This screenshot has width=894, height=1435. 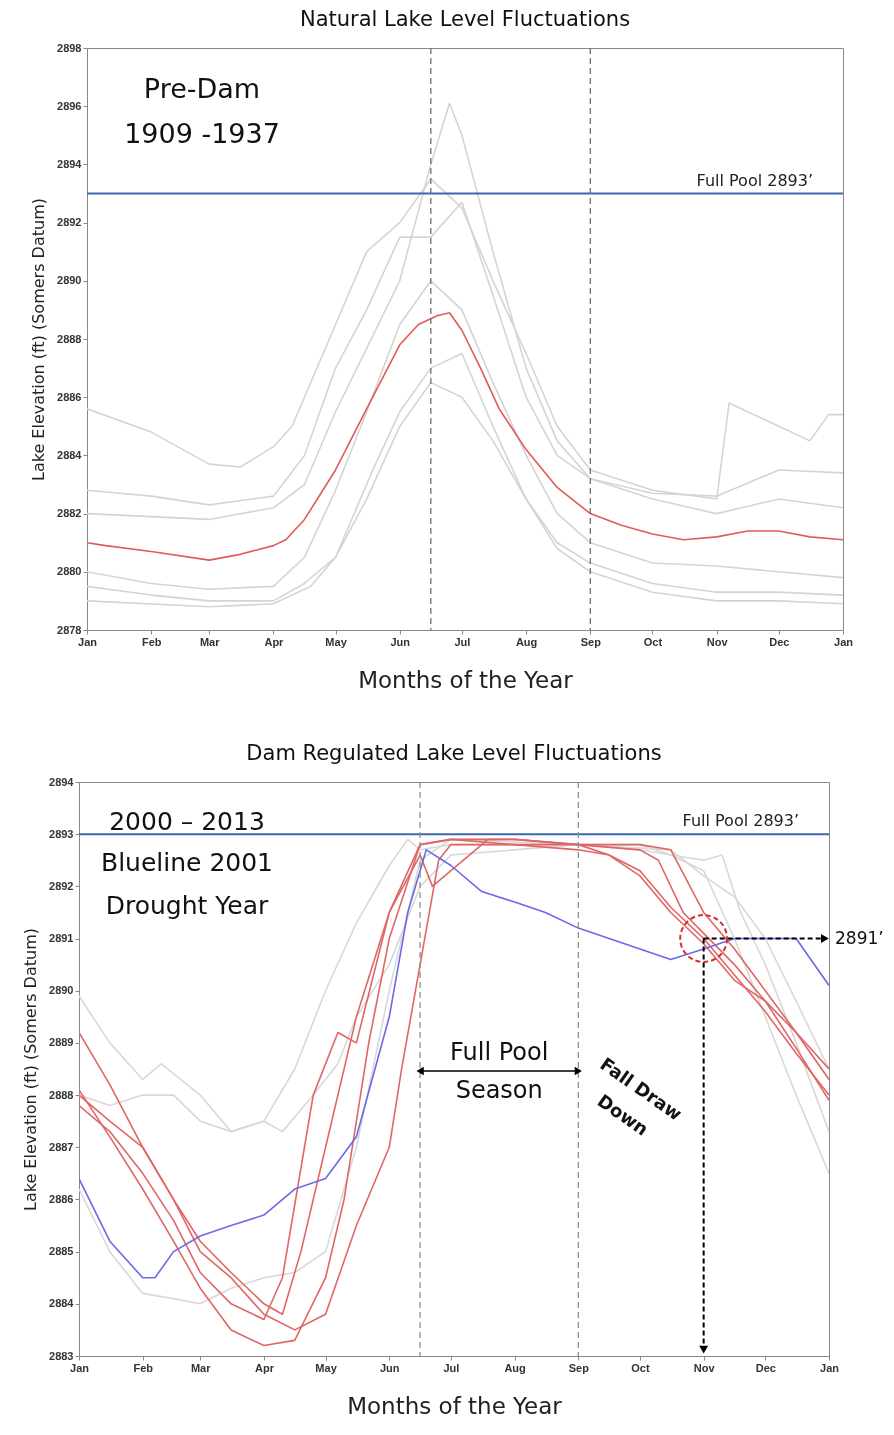 I want to click on y-tick-label: 2887, so click(x=61, y=1146).